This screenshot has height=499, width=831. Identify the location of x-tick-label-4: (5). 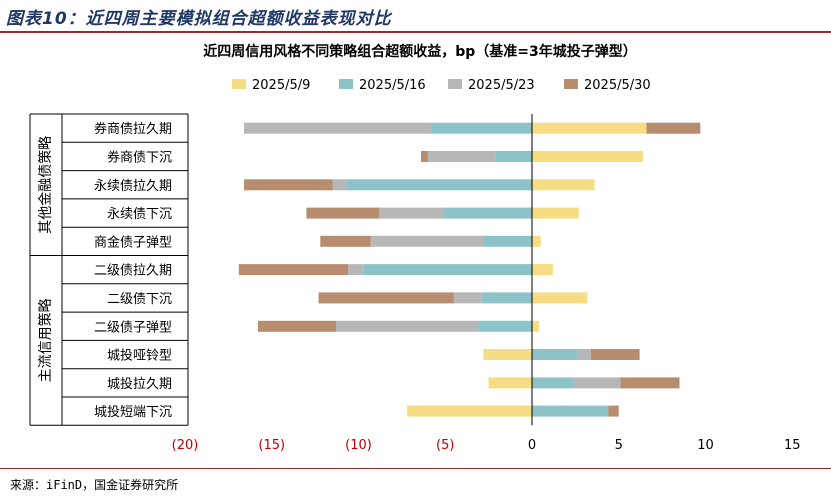
(445, 445).